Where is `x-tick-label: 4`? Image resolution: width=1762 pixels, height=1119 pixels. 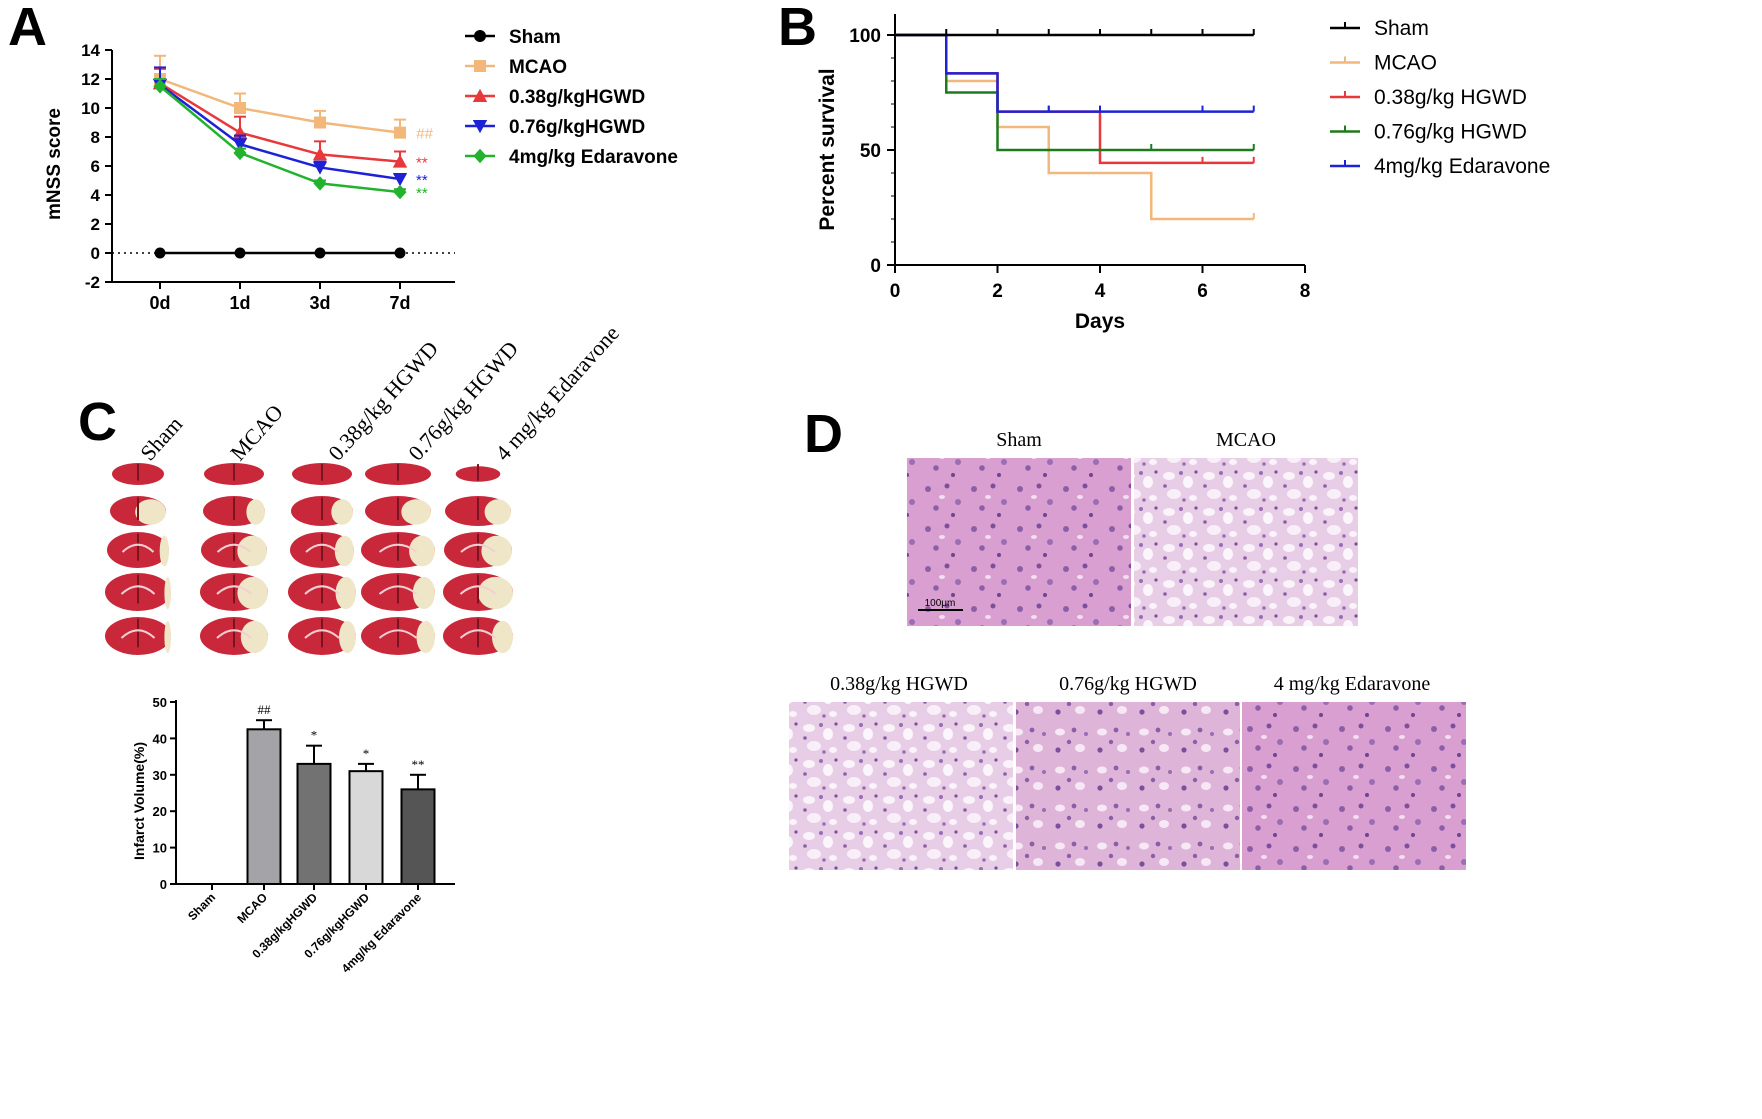 x-tick-label: 4 is located at coordinates (1100, 291).